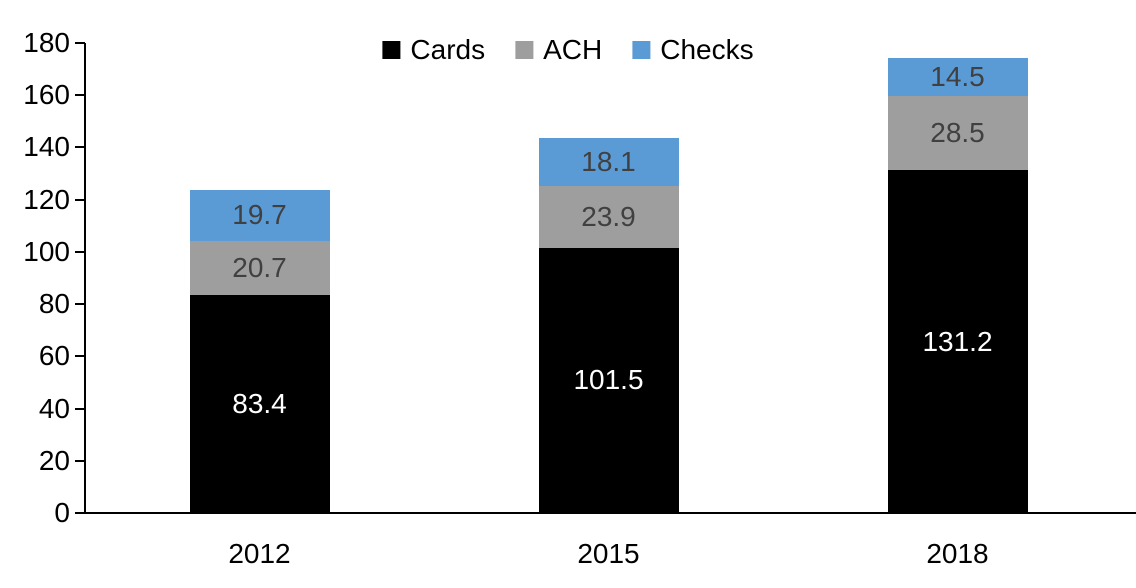  I want to click on legend-item-ach: ACH, so click(558, 50).